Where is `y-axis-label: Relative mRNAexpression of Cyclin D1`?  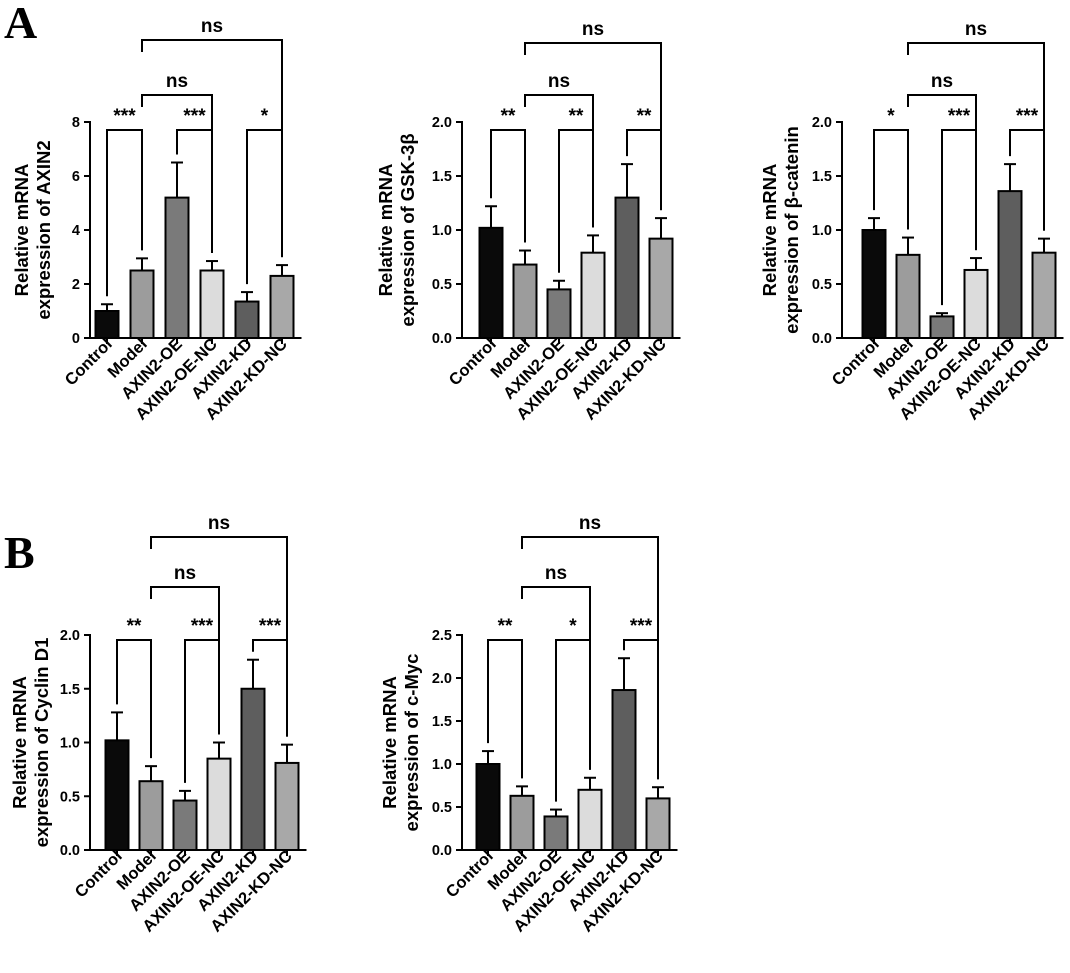
y-axis-label: Relative mRNAexpression of Cyclin D1 is located at coordinates (30, 743).